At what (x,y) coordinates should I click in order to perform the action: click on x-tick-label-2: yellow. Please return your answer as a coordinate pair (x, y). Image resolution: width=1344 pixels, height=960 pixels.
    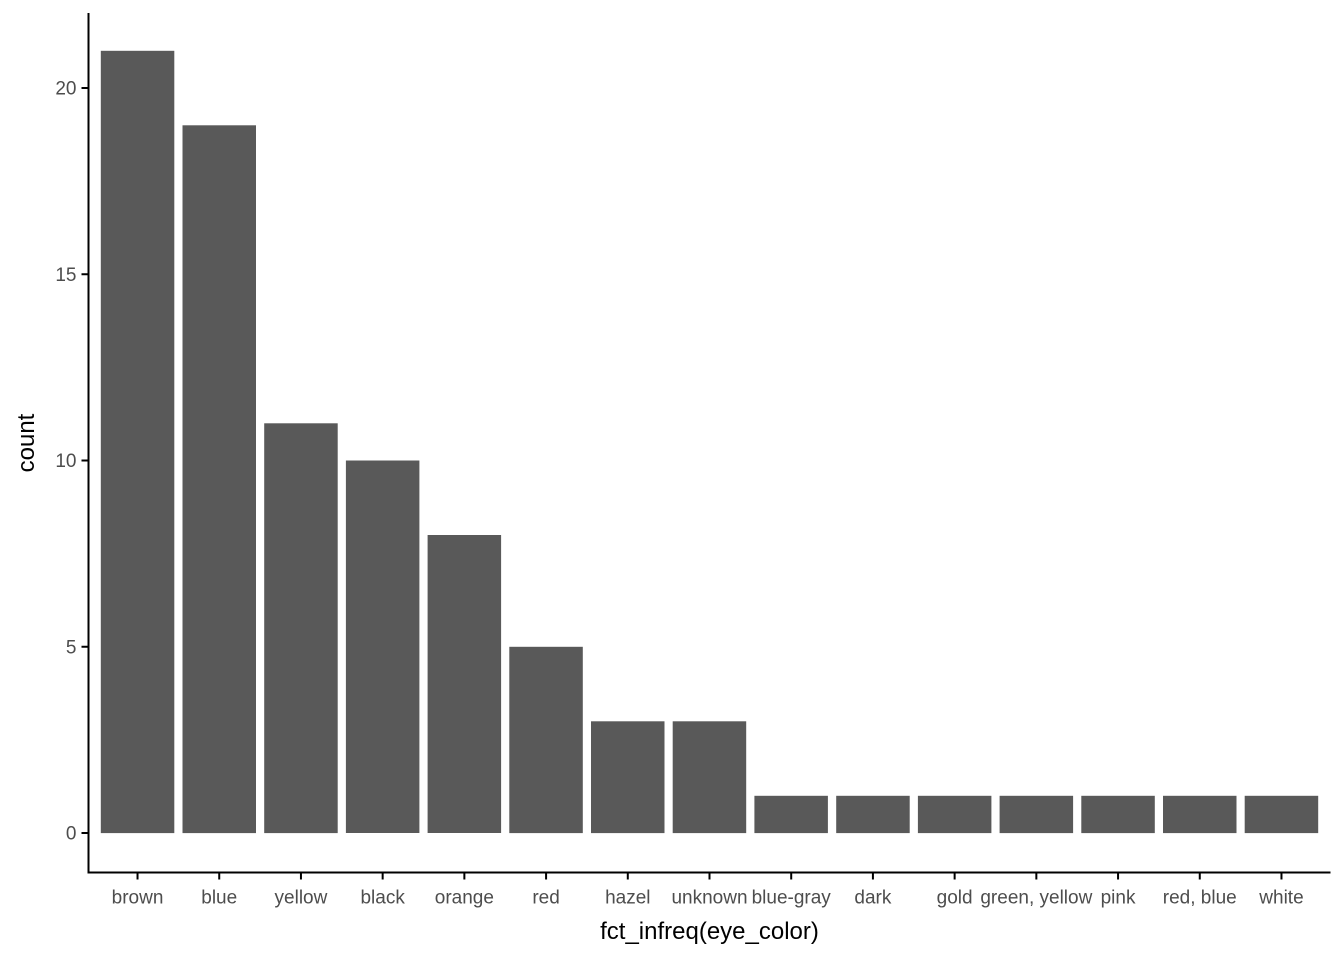
    Looking at the image, I should click on (301, 898).